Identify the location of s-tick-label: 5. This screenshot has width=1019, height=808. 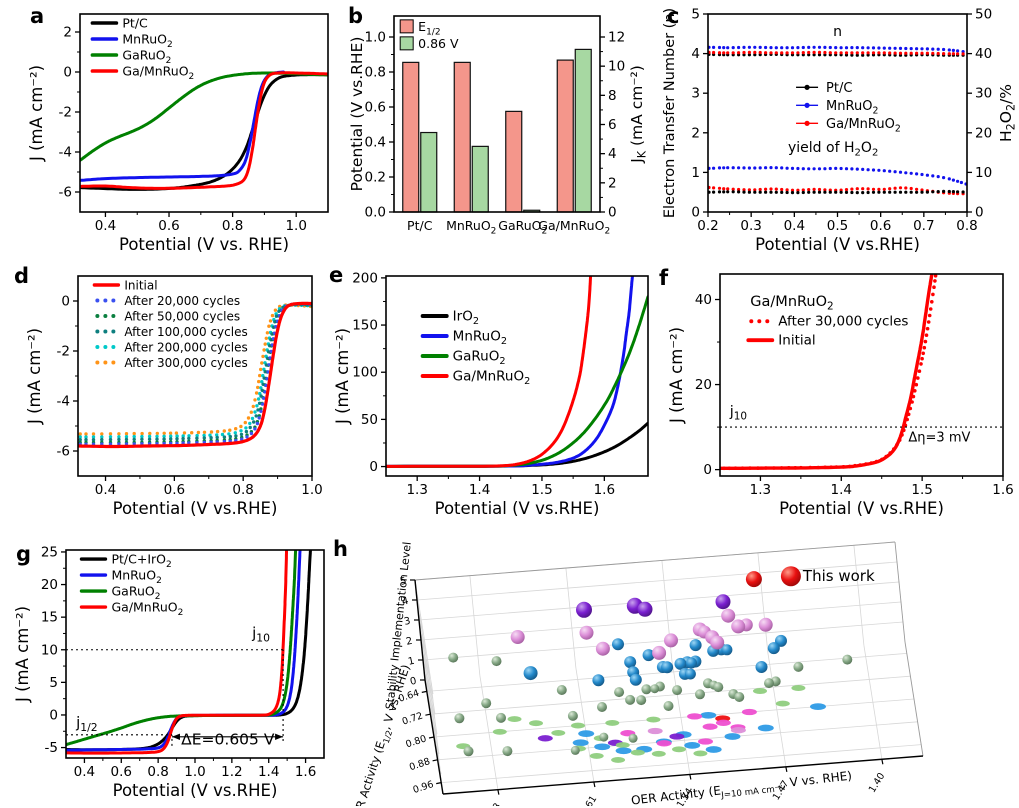
(403, 582).